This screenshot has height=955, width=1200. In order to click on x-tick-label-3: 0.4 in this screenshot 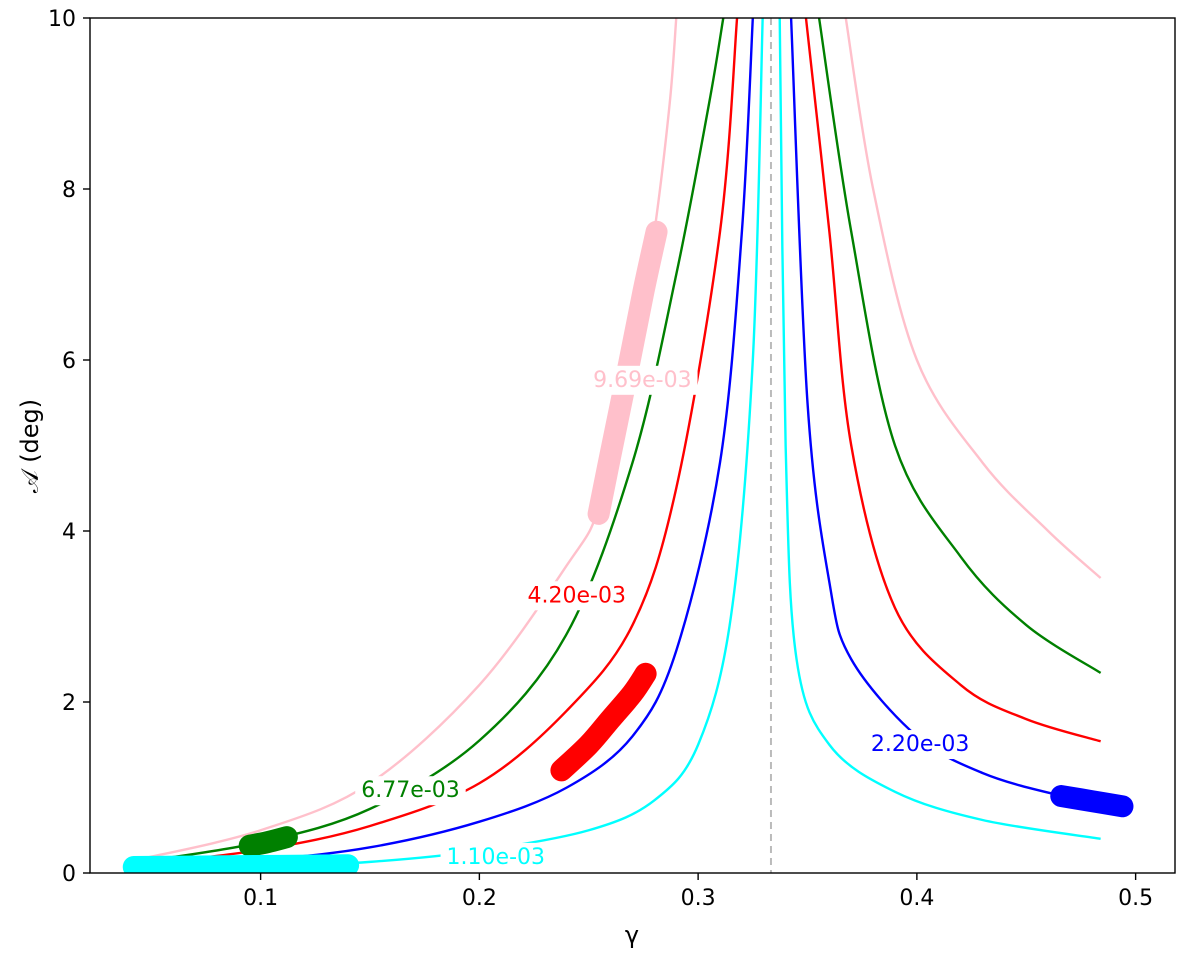, I will do `click(916, 898)`.